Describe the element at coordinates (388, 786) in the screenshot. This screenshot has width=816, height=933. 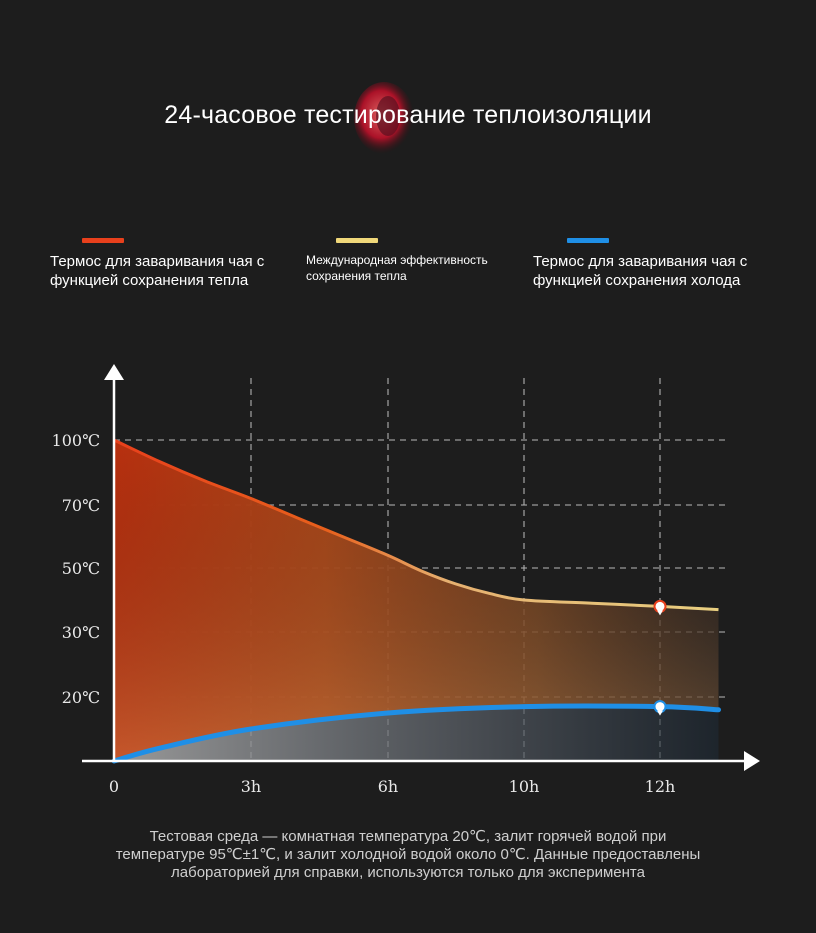
I see `x-tick-label-2: 6h` at that location.